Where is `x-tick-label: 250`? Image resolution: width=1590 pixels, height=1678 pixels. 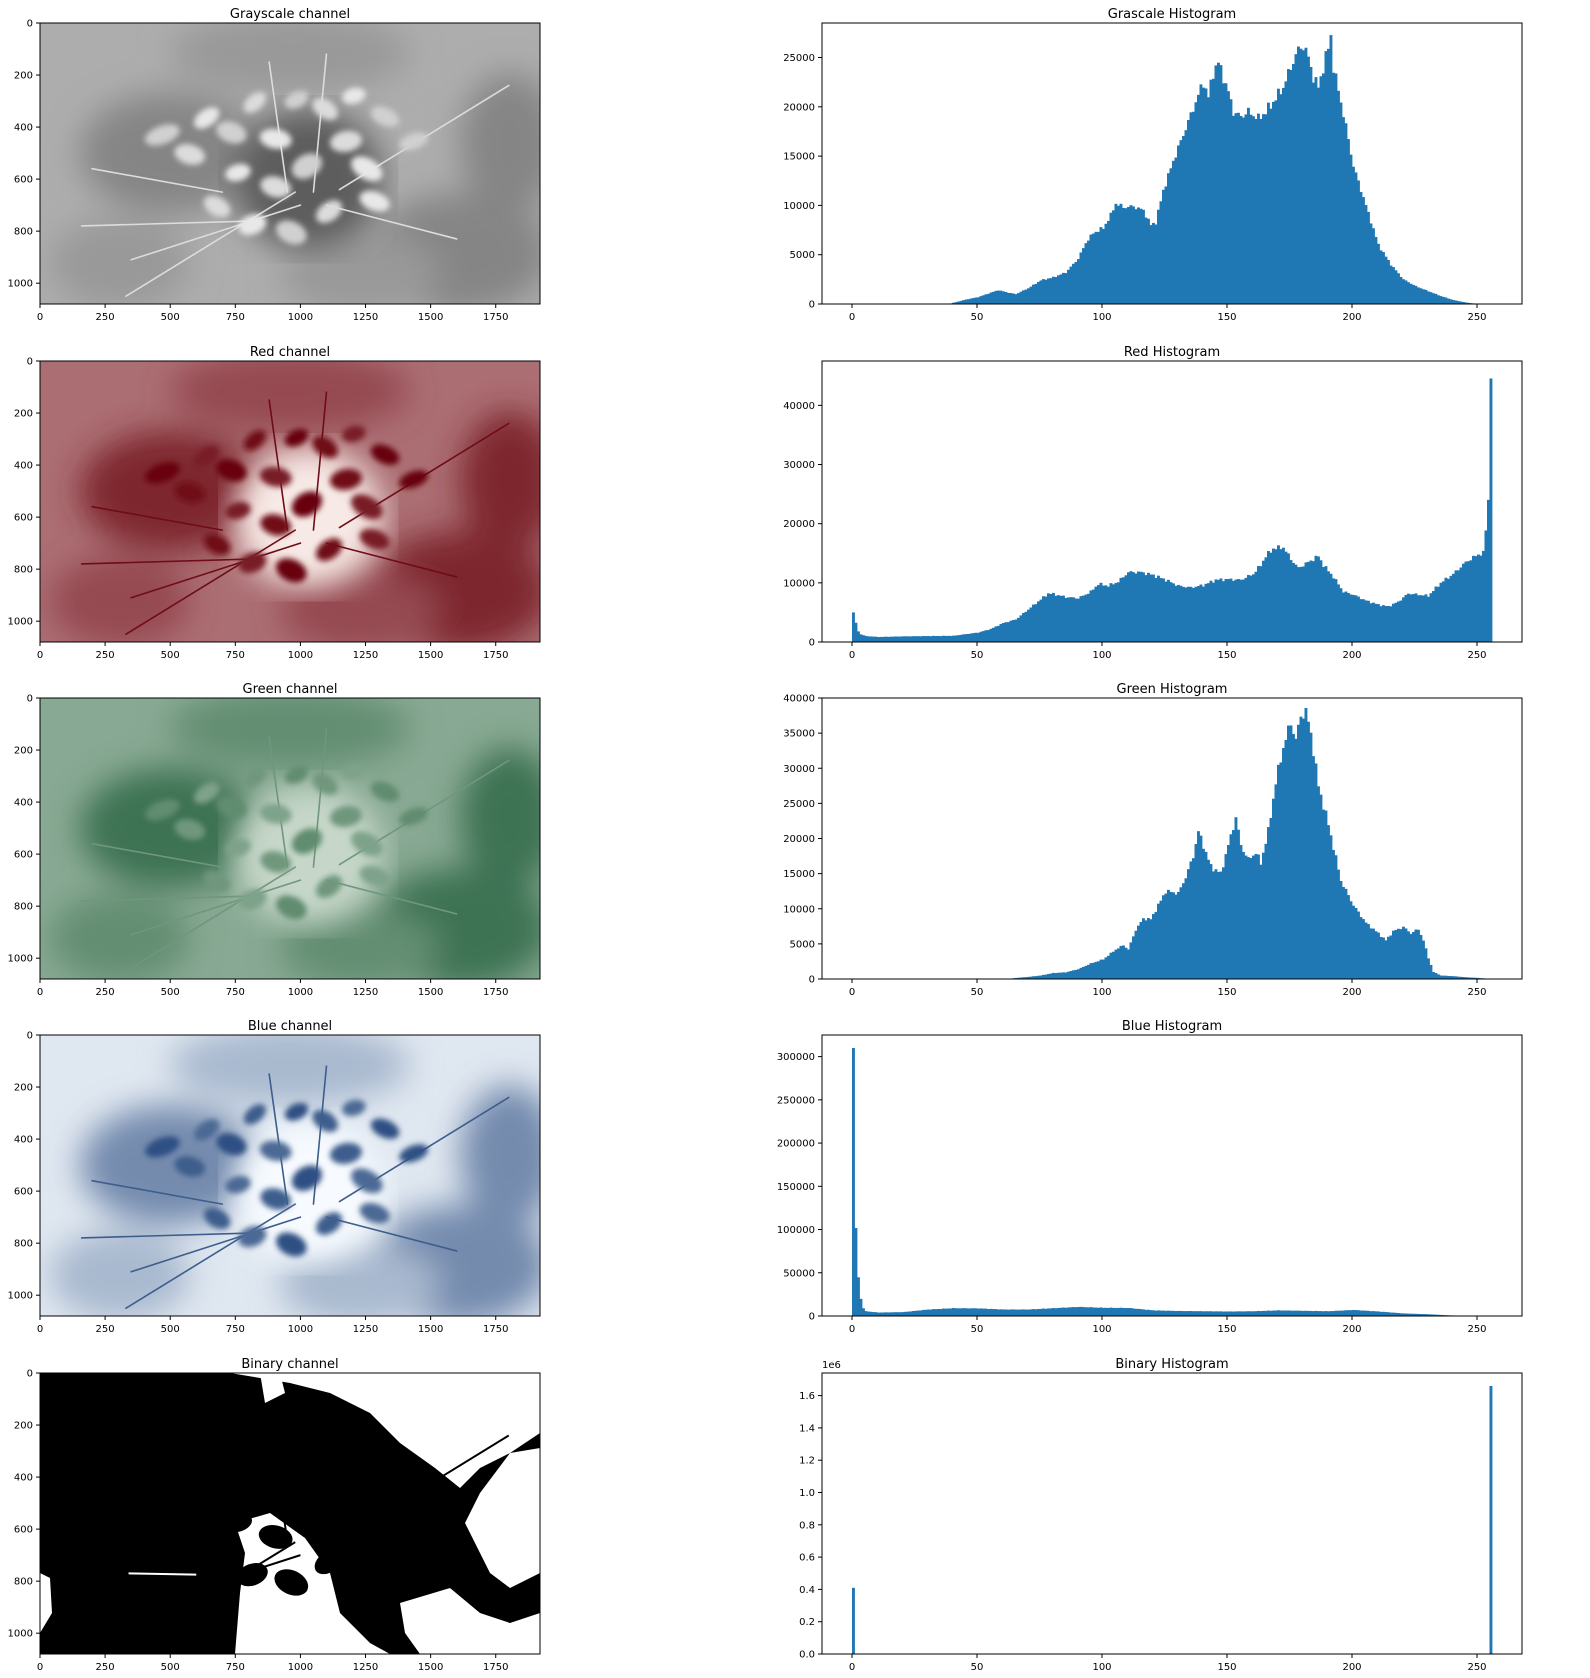
x-tick-label: 250 is located at coordinates (1476, 655).